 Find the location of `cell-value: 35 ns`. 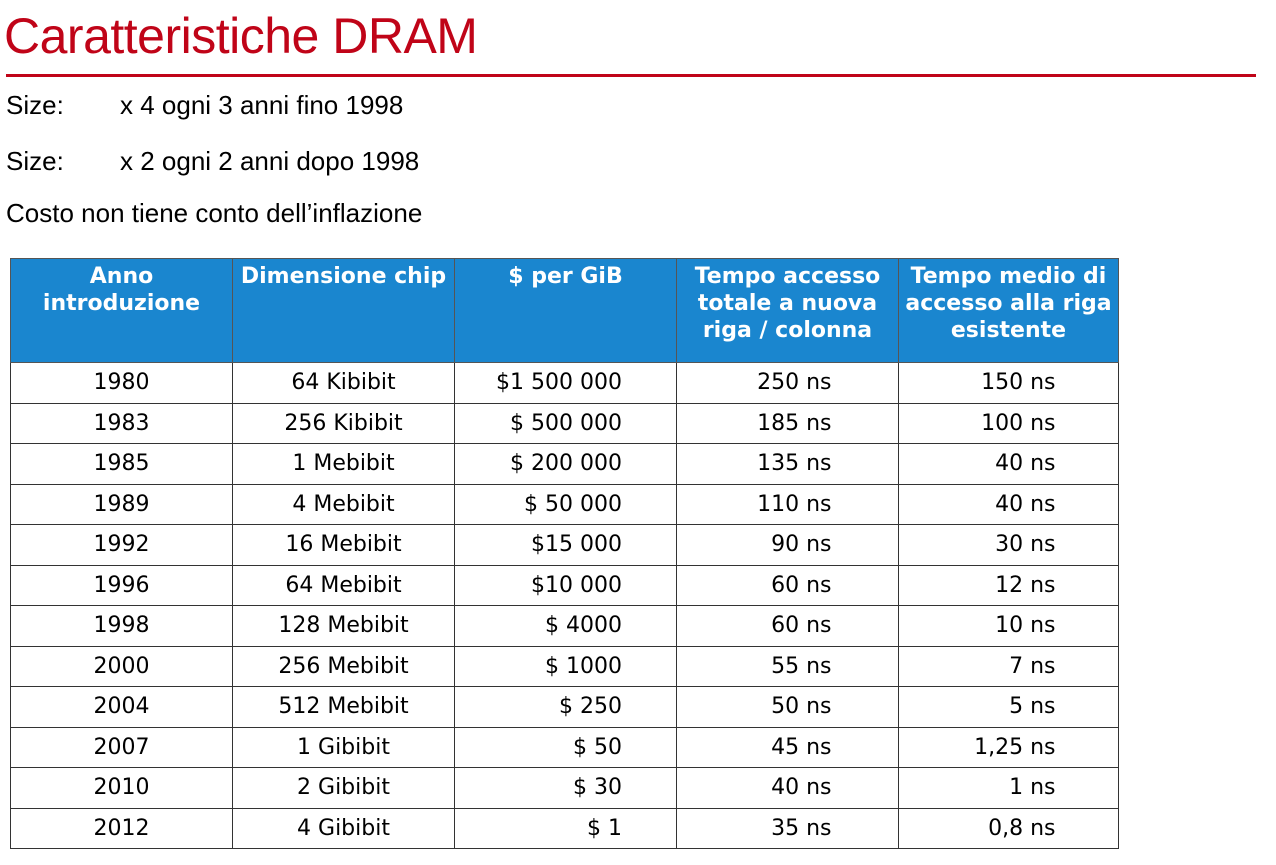

cell-value: 35 ns is located at coordinates (801, 828).